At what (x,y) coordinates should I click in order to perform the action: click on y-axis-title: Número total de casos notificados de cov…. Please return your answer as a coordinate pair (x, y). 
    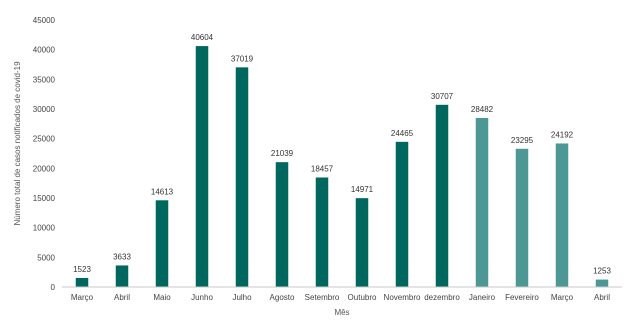
    Looking at the image, I should click on (17, 143).